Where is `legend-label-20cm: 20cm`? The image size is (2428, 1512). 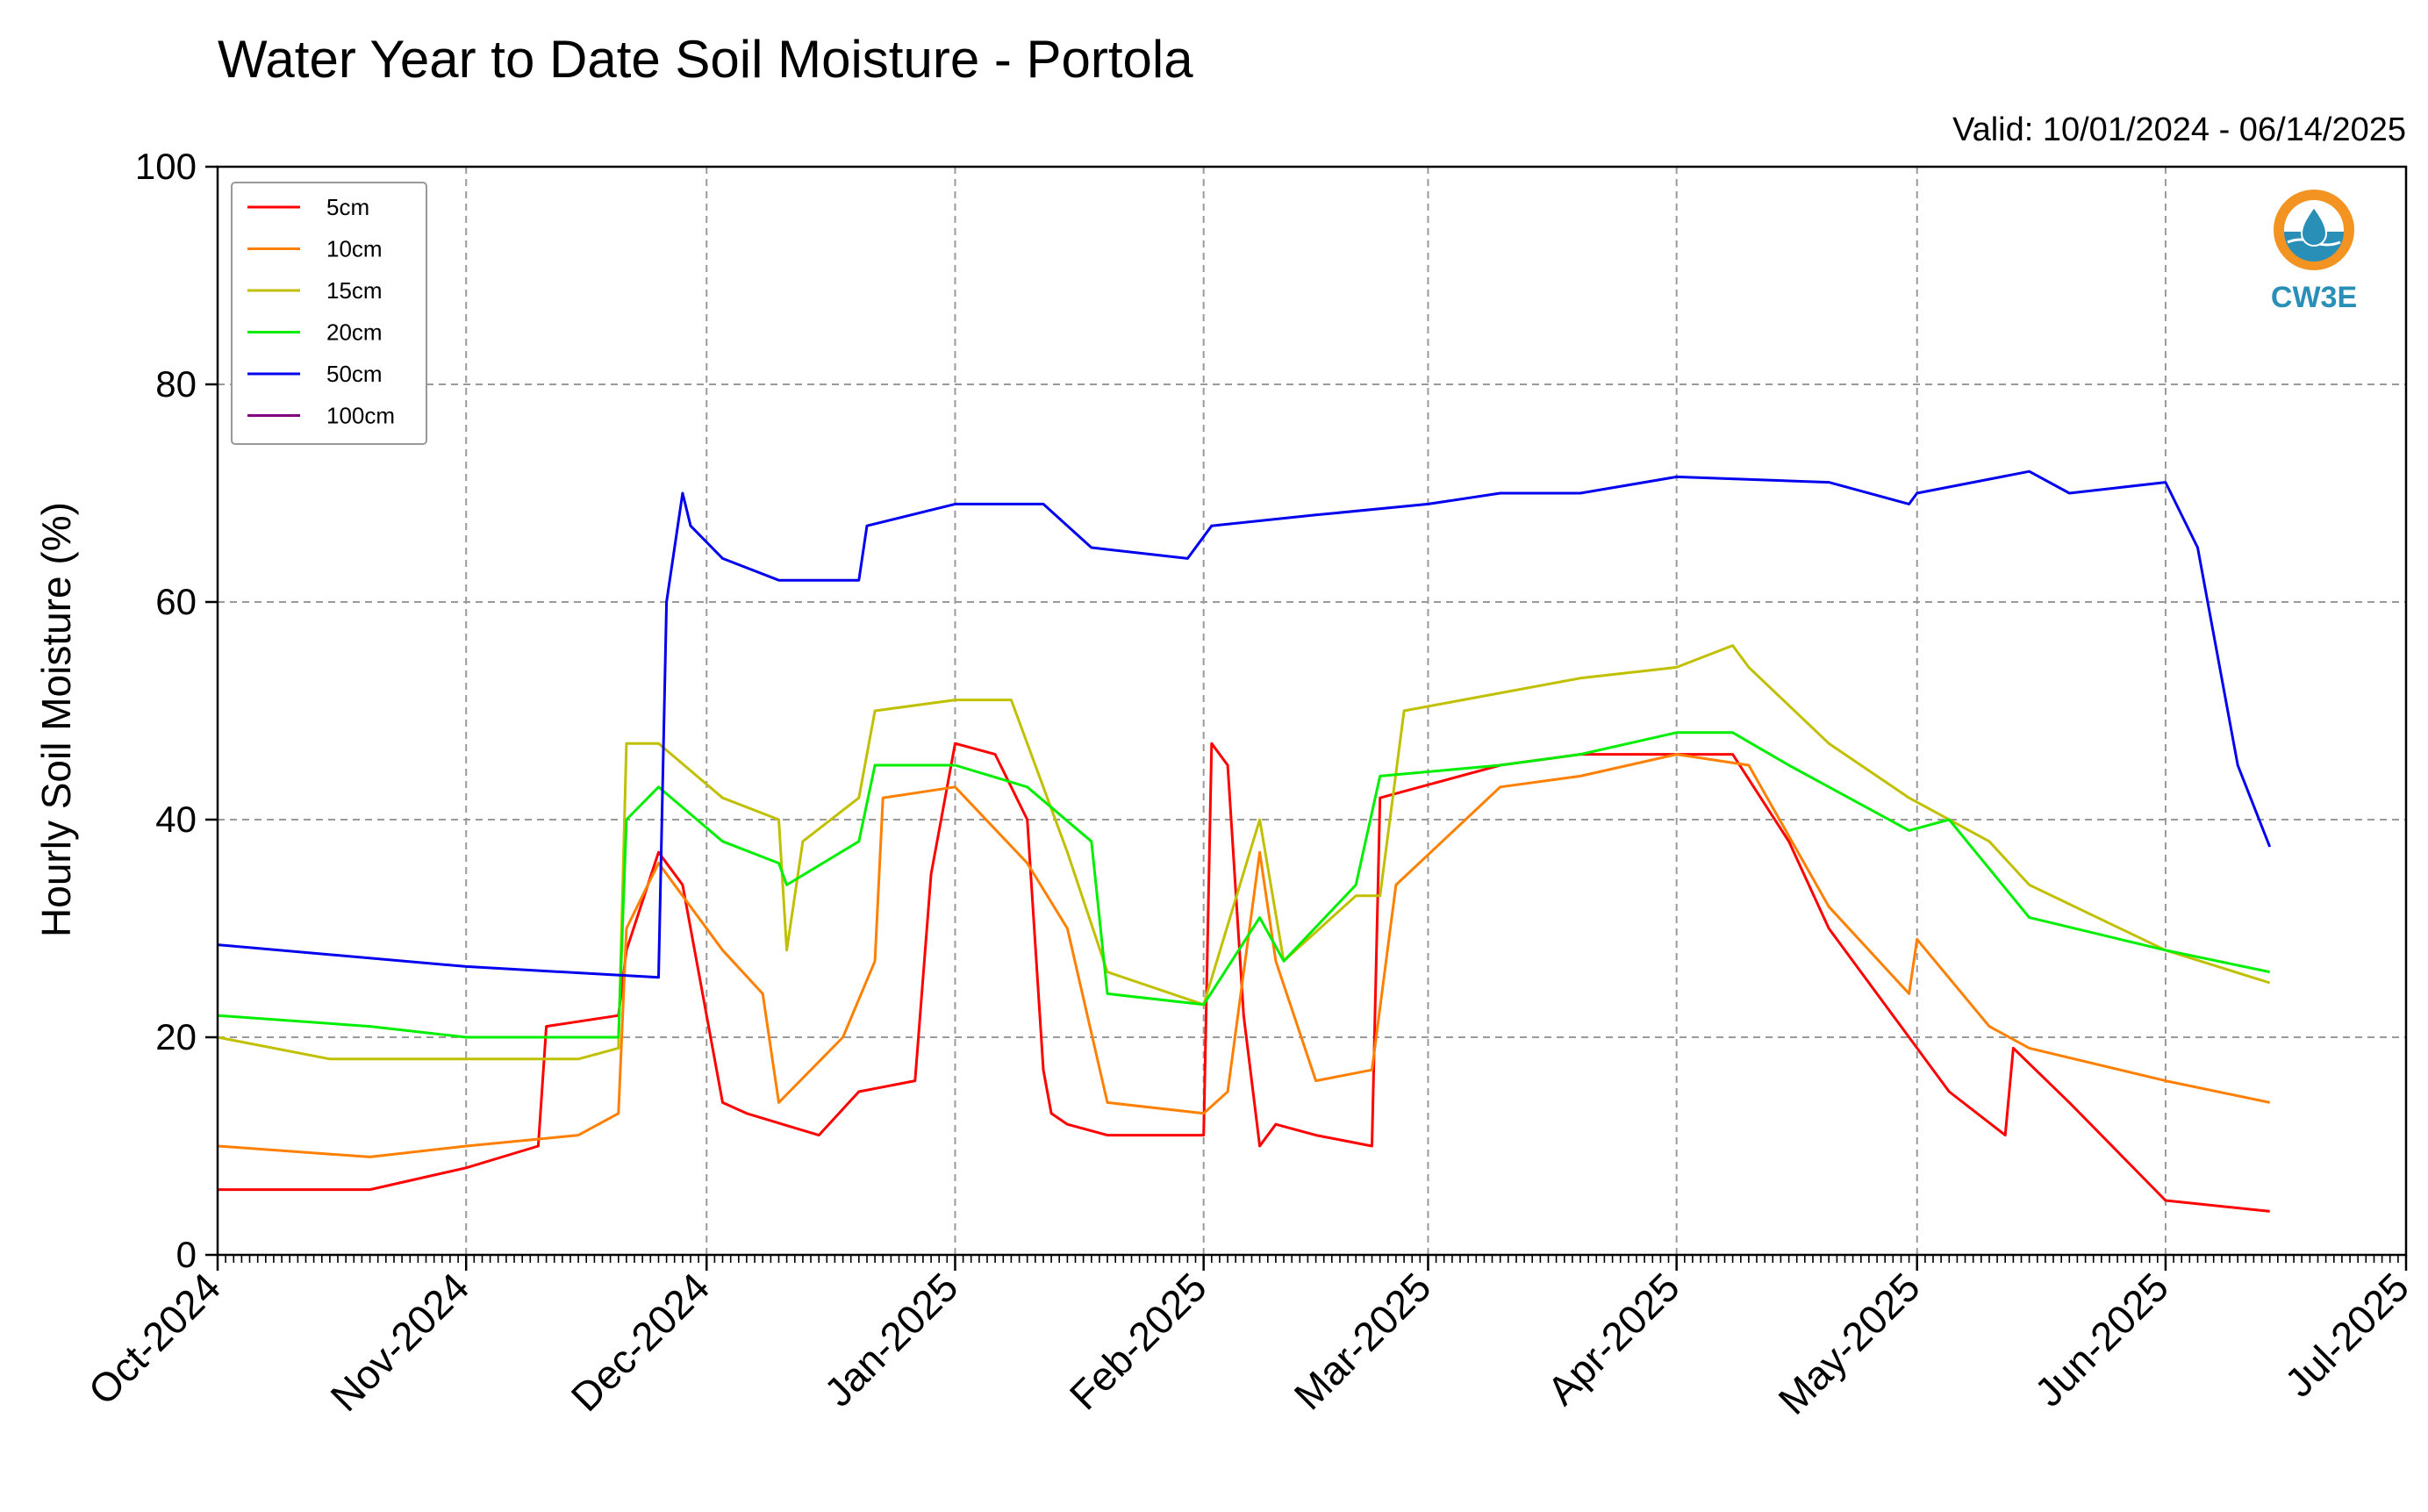 legend-label-20cm: 20cm is located at coordinates (354, 332).